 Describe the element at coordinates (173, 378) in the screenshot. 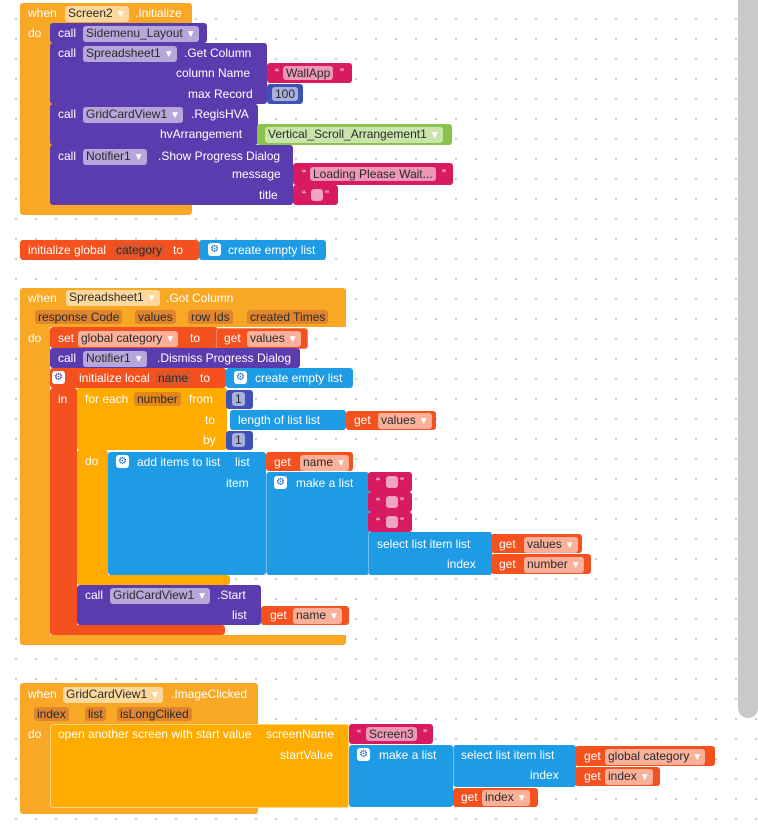

I see `local-name-field: name` at that location.